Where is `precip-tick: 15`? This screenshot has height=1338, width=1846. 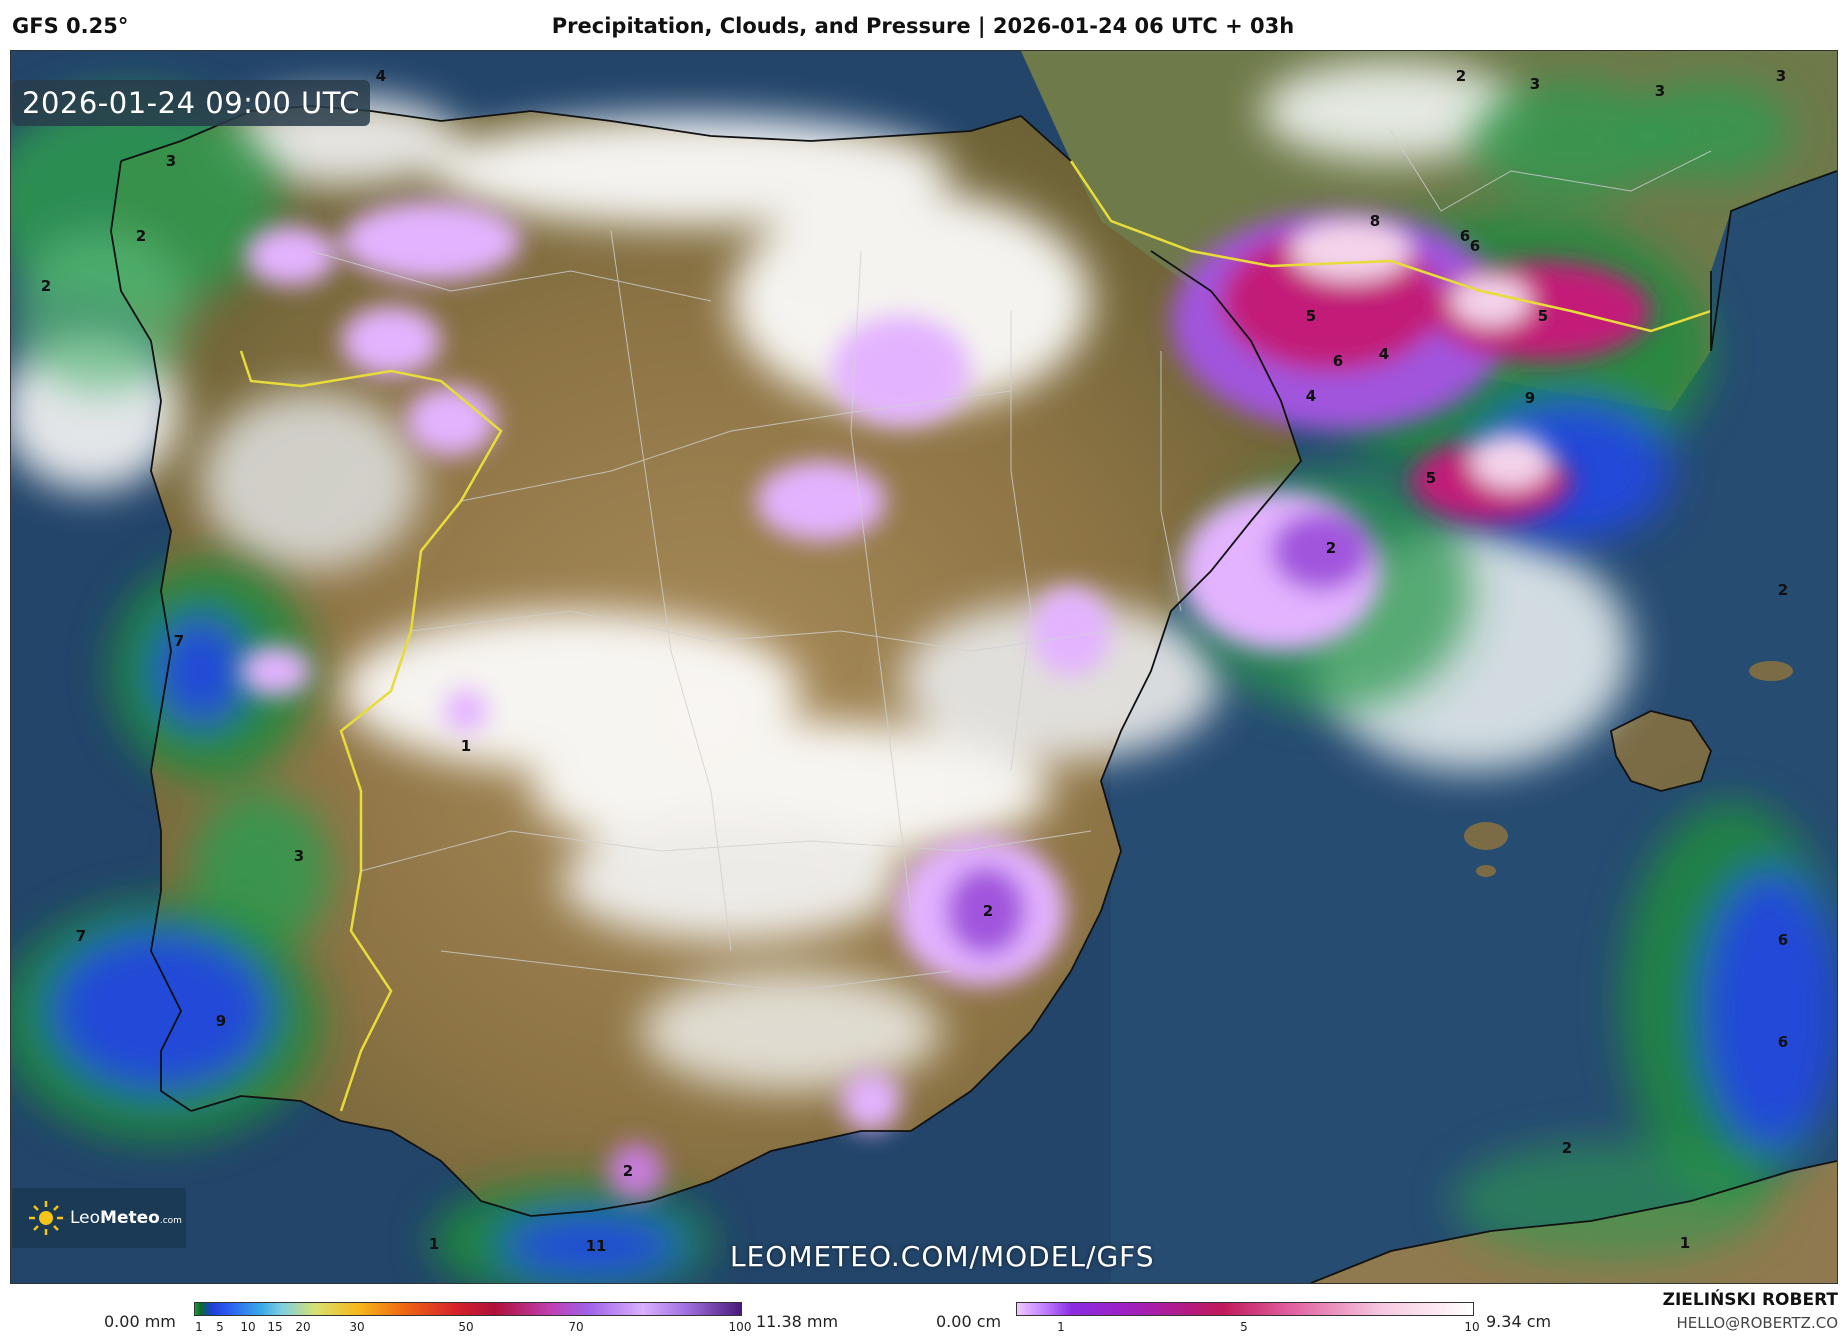
precip-tick: 15 is located at coordinates (275, 1327).